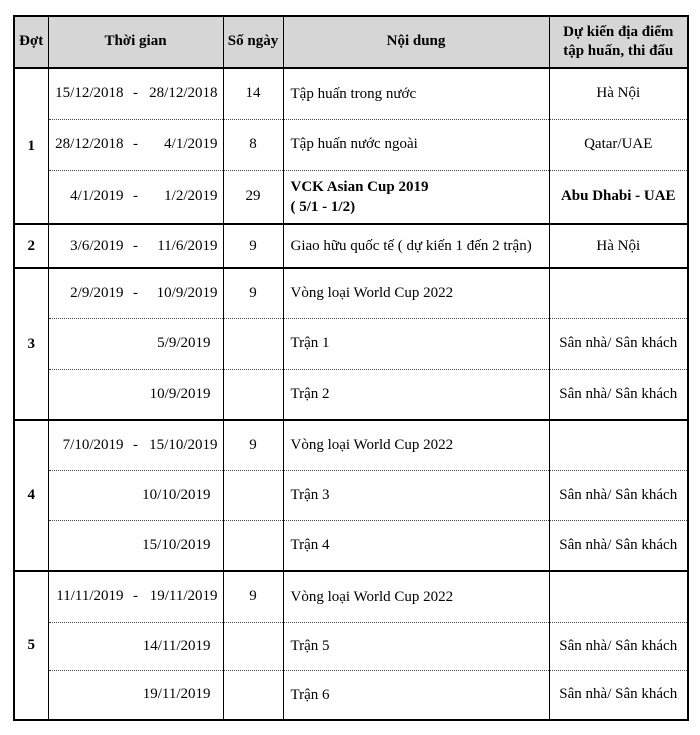  I want to click on time-cell: 15/10/2019, so click(135, 545).